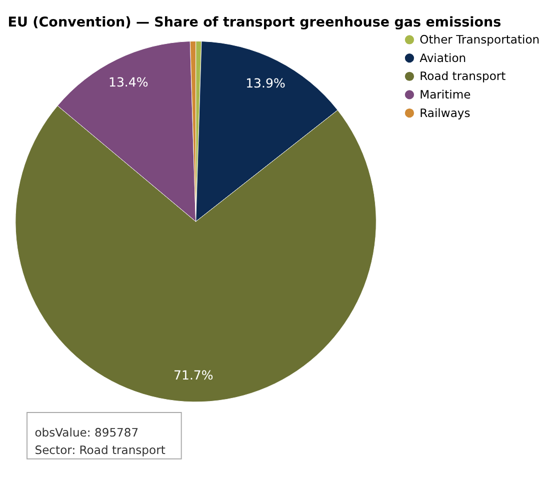 The height and width of the screenshot is (484, 545). What do you see at coordinates (463, 76) in the screenshot?
I see `legend-label: Road transport` at bounding box center [463, 76].